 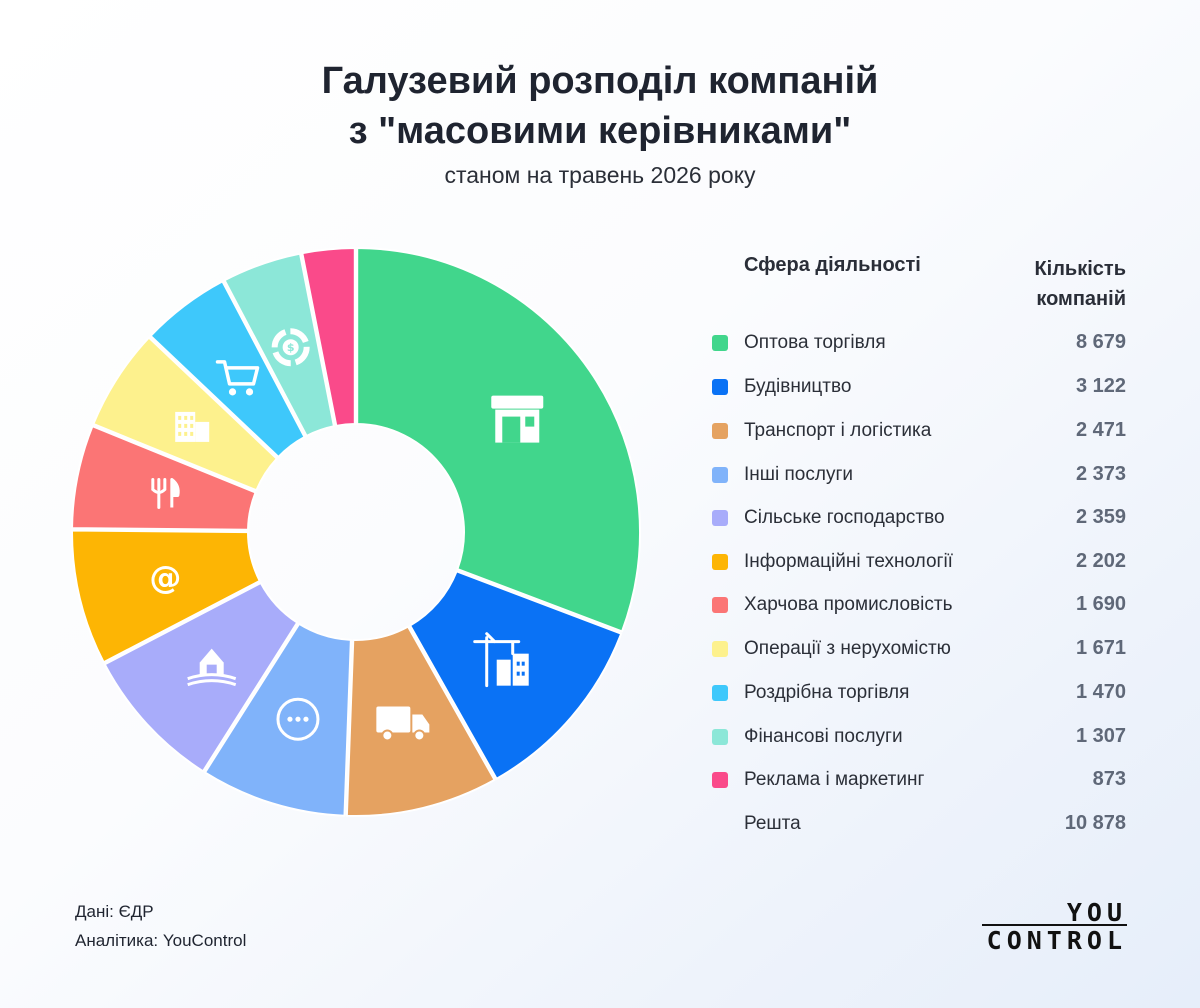 I want to click on logo-rule, so click(x=1054, y=925).